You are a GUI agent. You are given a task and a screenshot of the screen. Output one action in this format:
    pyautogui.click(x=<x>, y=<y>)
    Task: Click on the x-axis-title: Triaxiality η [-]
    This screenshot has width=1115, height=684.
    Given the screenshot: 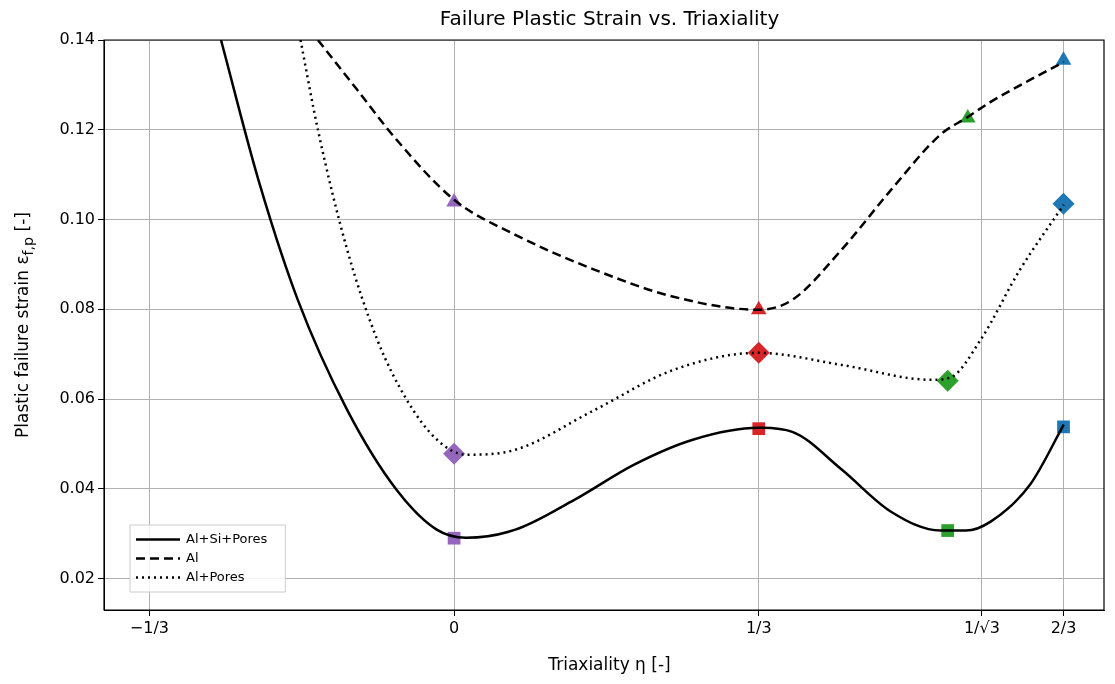 What is the action you would take?
    pyautogui.click(x=609, y=664)
    